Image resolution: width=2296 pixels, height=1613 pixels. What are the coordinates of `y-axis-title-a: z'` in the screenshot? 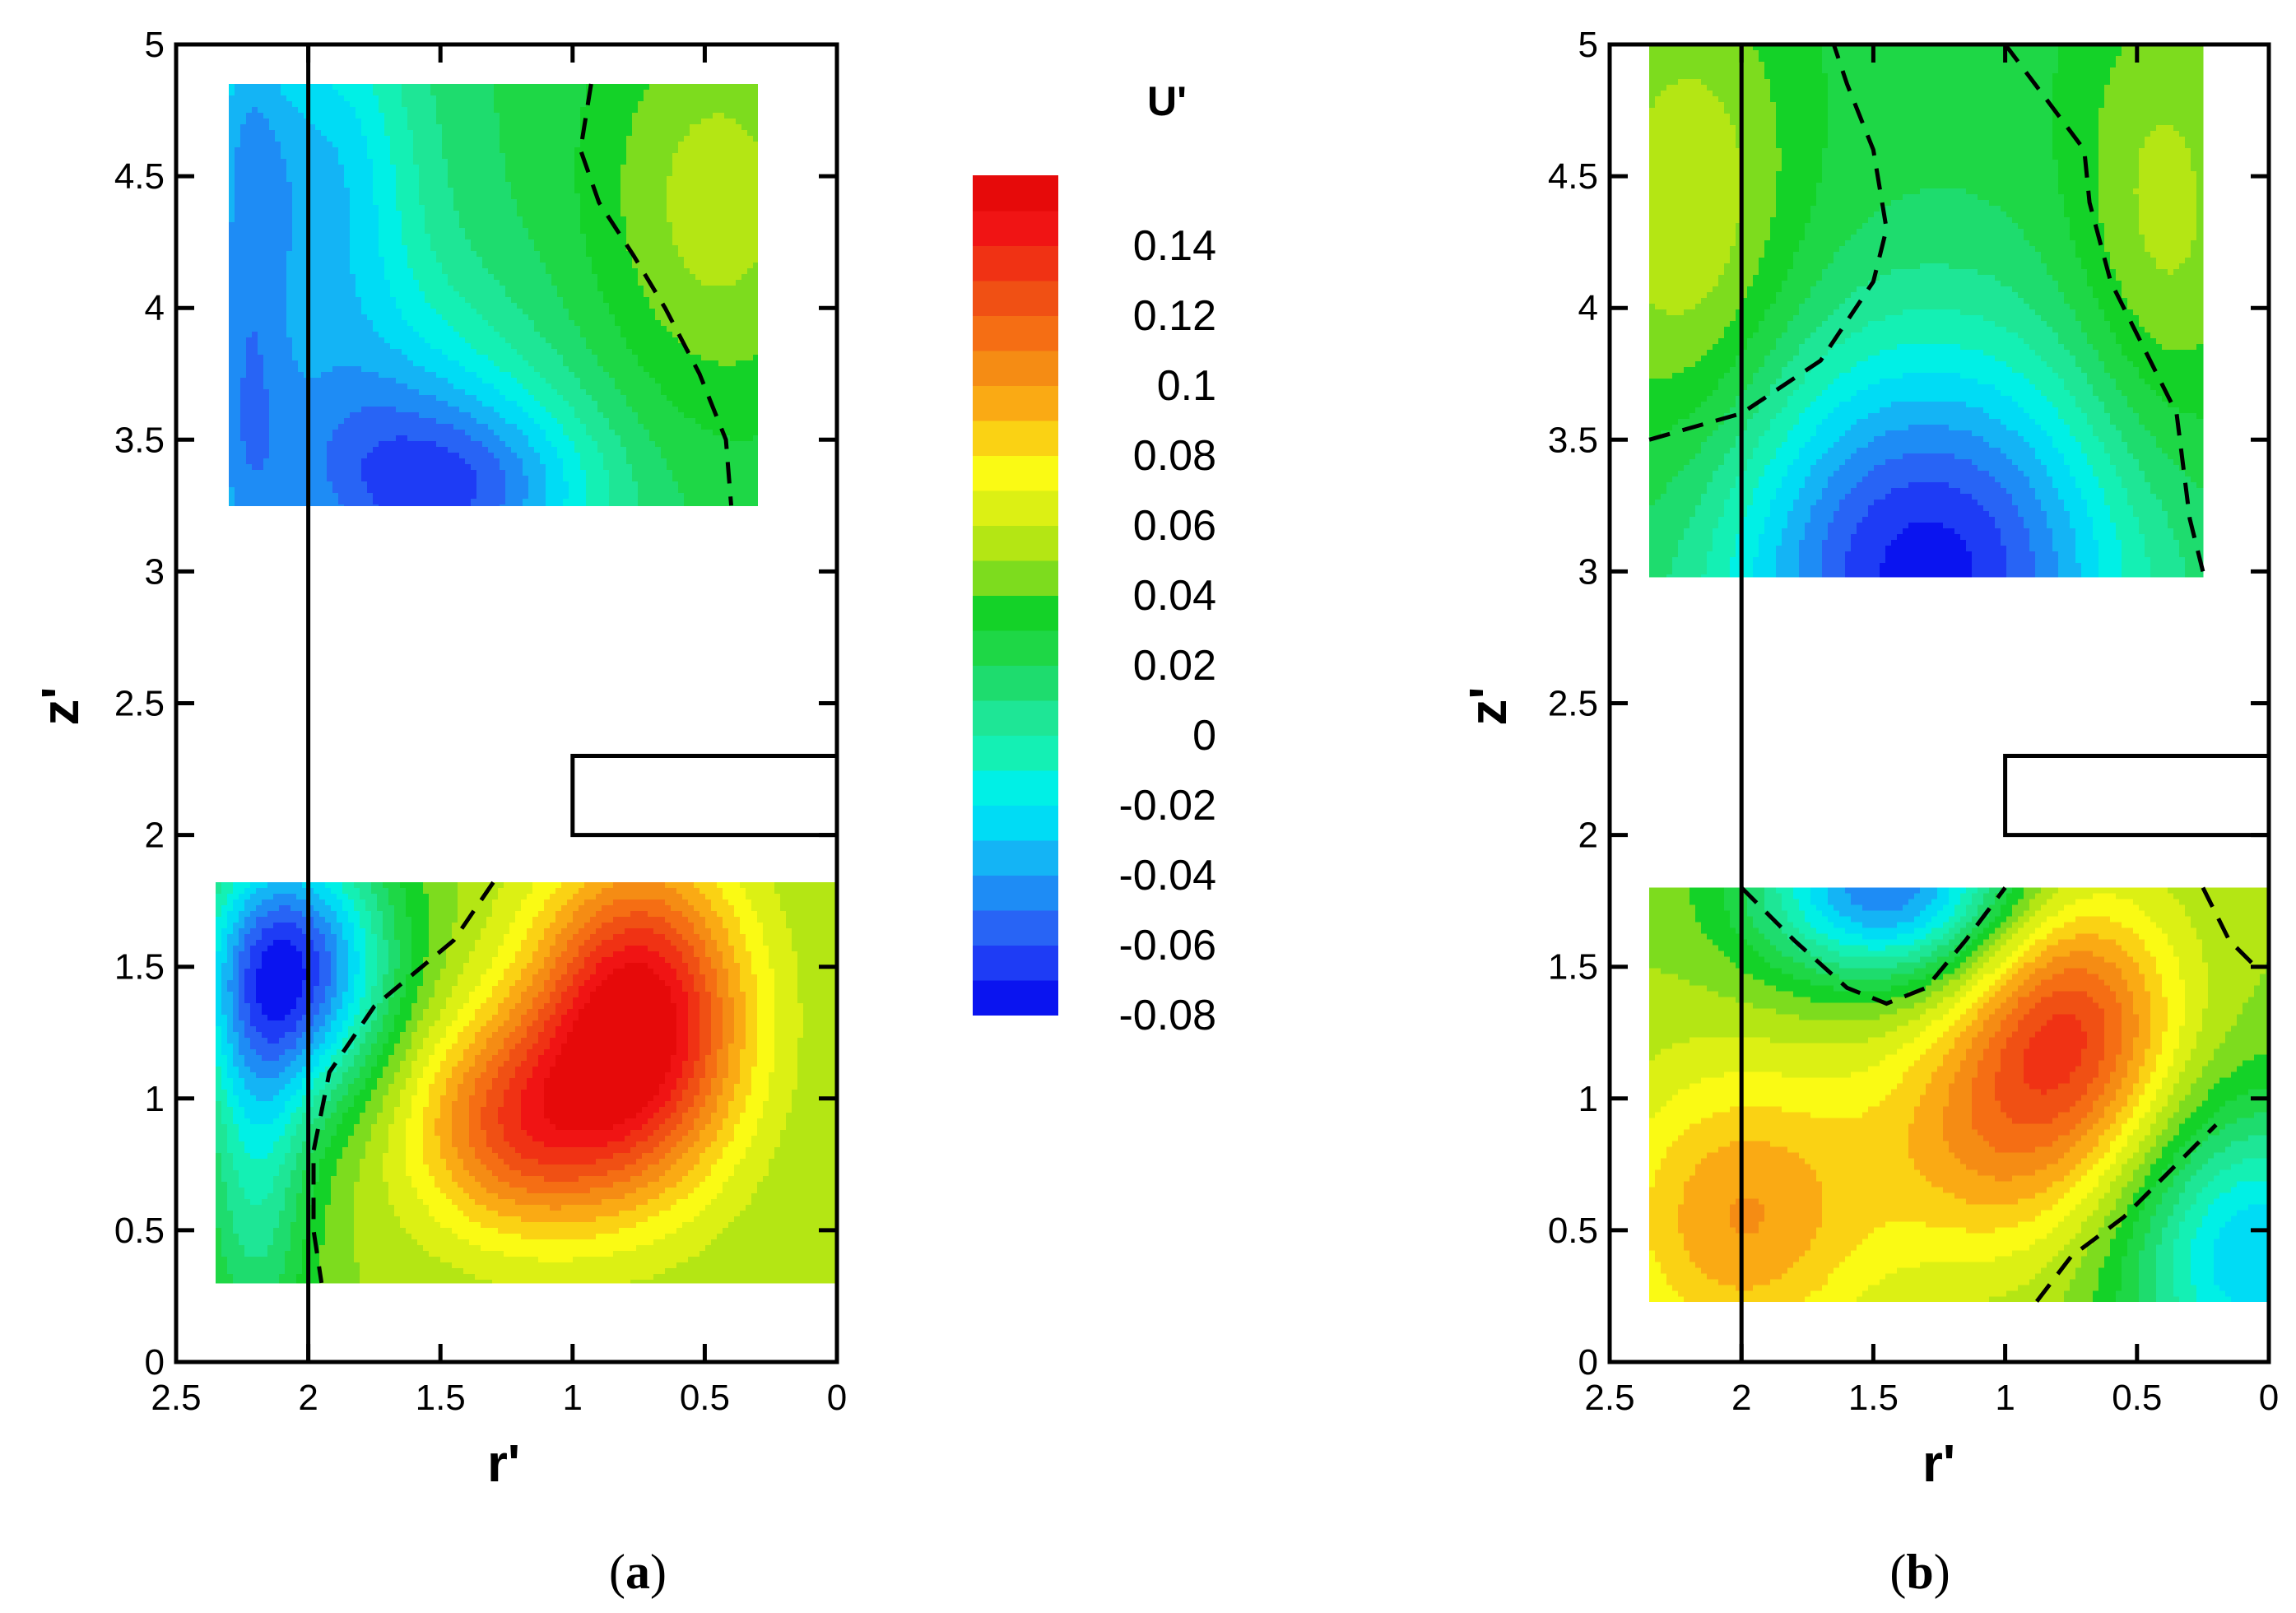 It's located at (60, 705).